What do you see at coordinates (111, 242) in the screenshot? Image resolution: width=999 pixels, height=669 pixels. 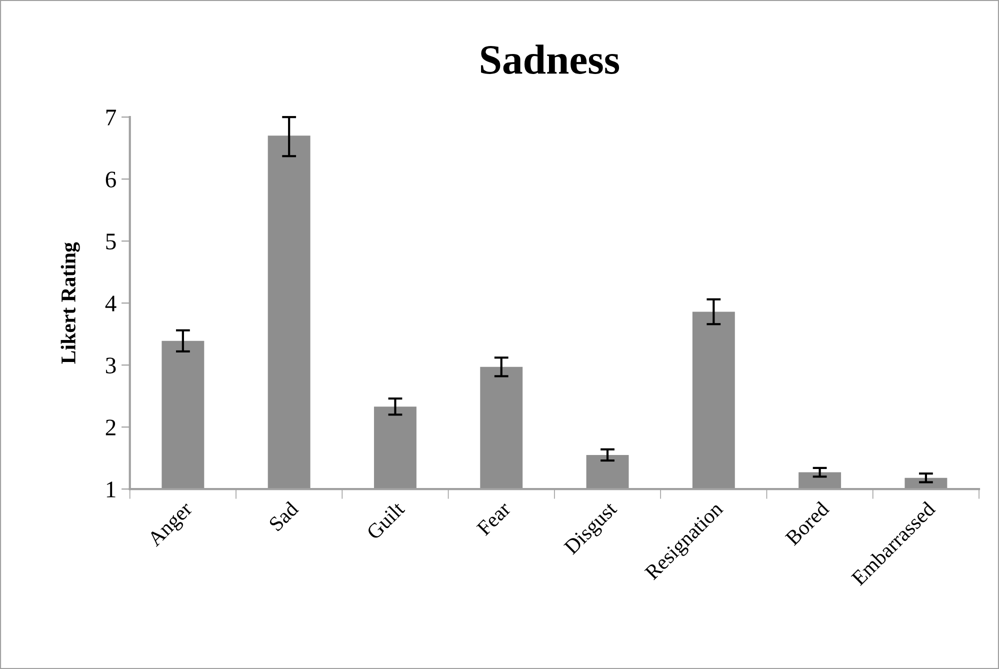 I see `y-tick-label: 5` at bounding box center [111, 242].